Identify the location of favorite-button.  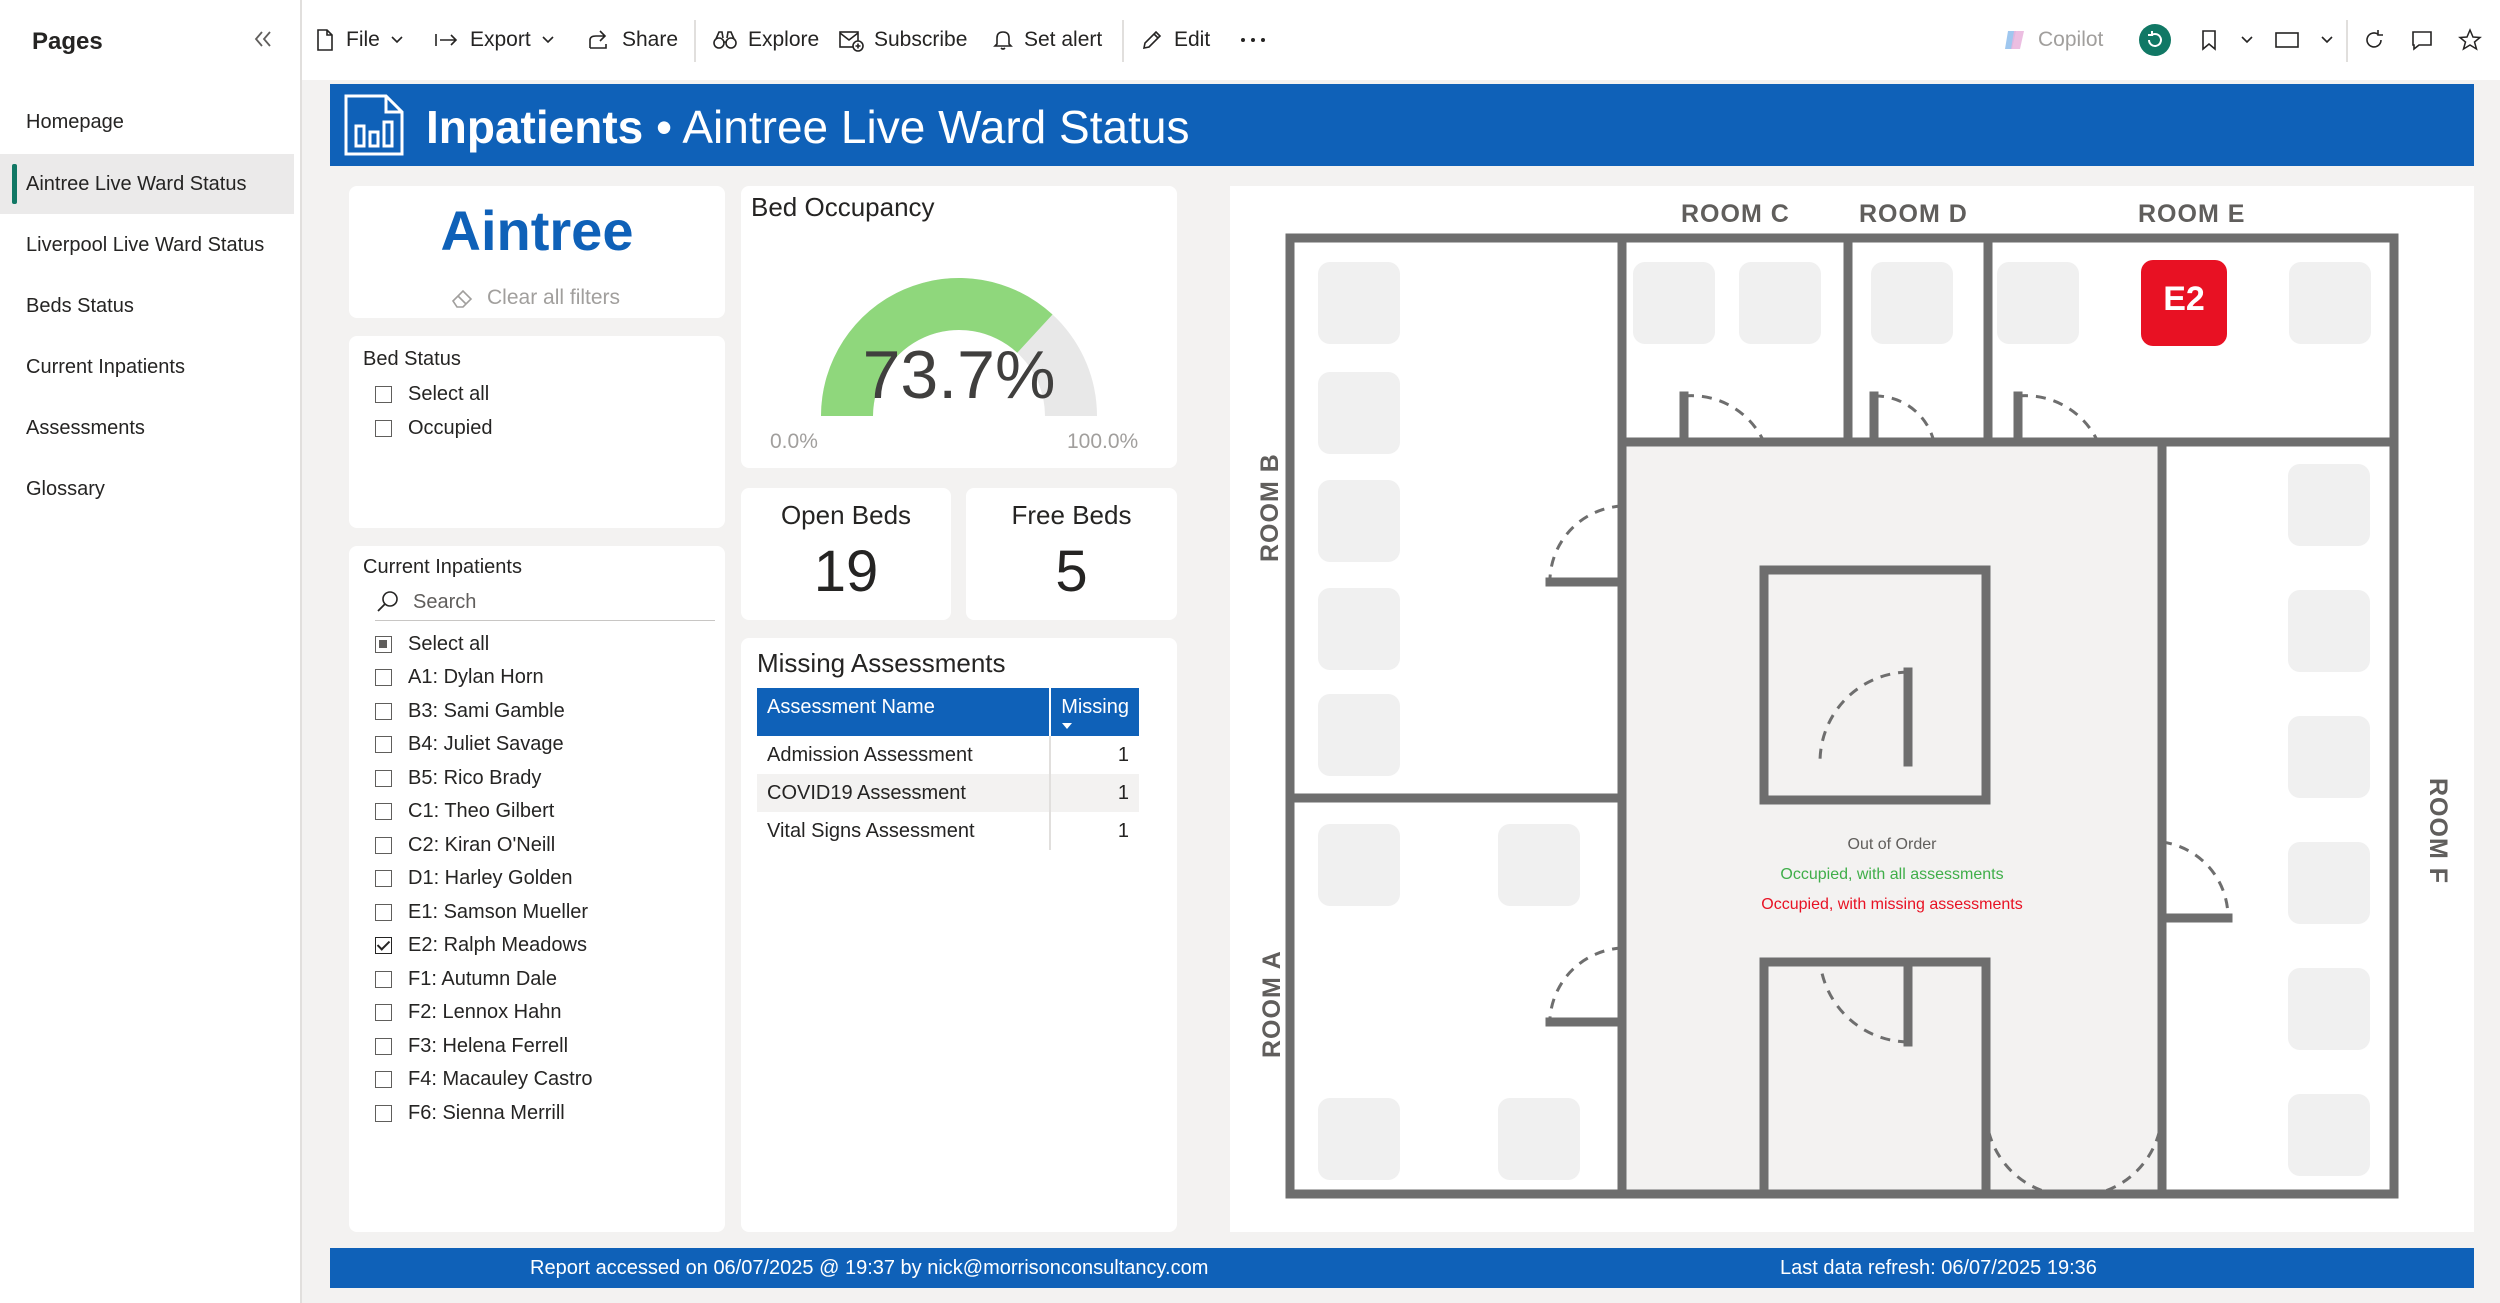
(2475, 40).